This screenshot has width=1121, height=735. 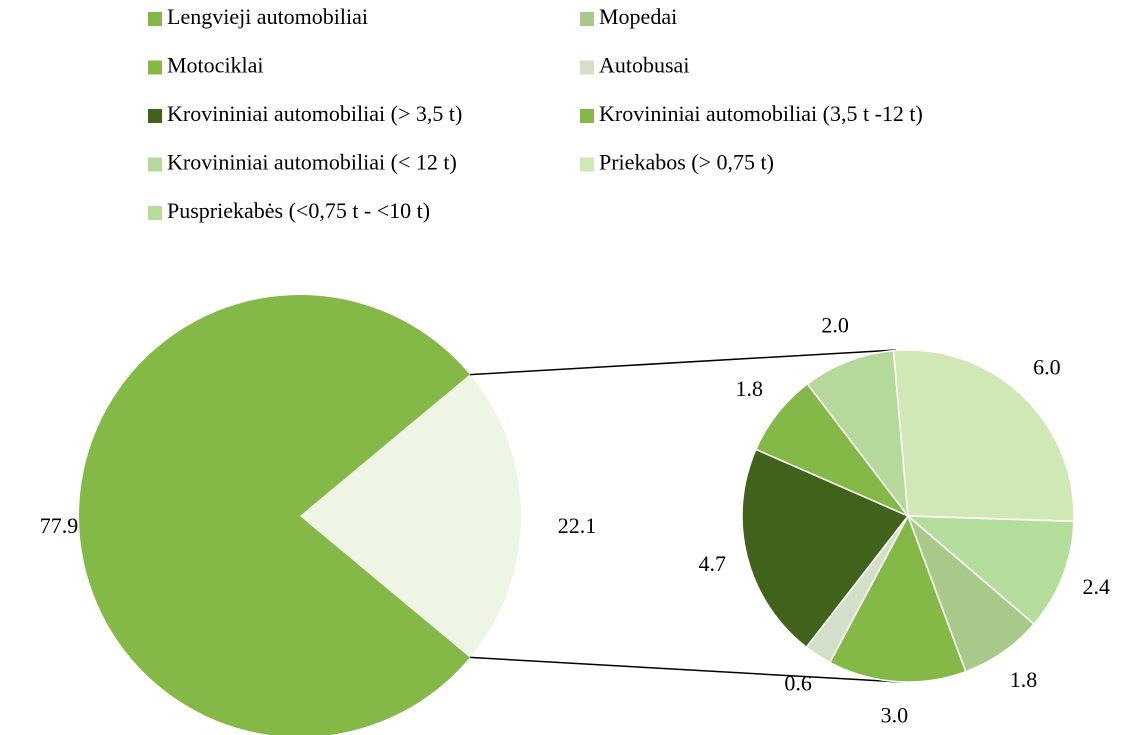 What do you see at coordinates (761, 113) in the screenshot?
I see `legend-label: Krovininiai automobiliai (3,5 t -12 t)` at bounding box center [761, 113].